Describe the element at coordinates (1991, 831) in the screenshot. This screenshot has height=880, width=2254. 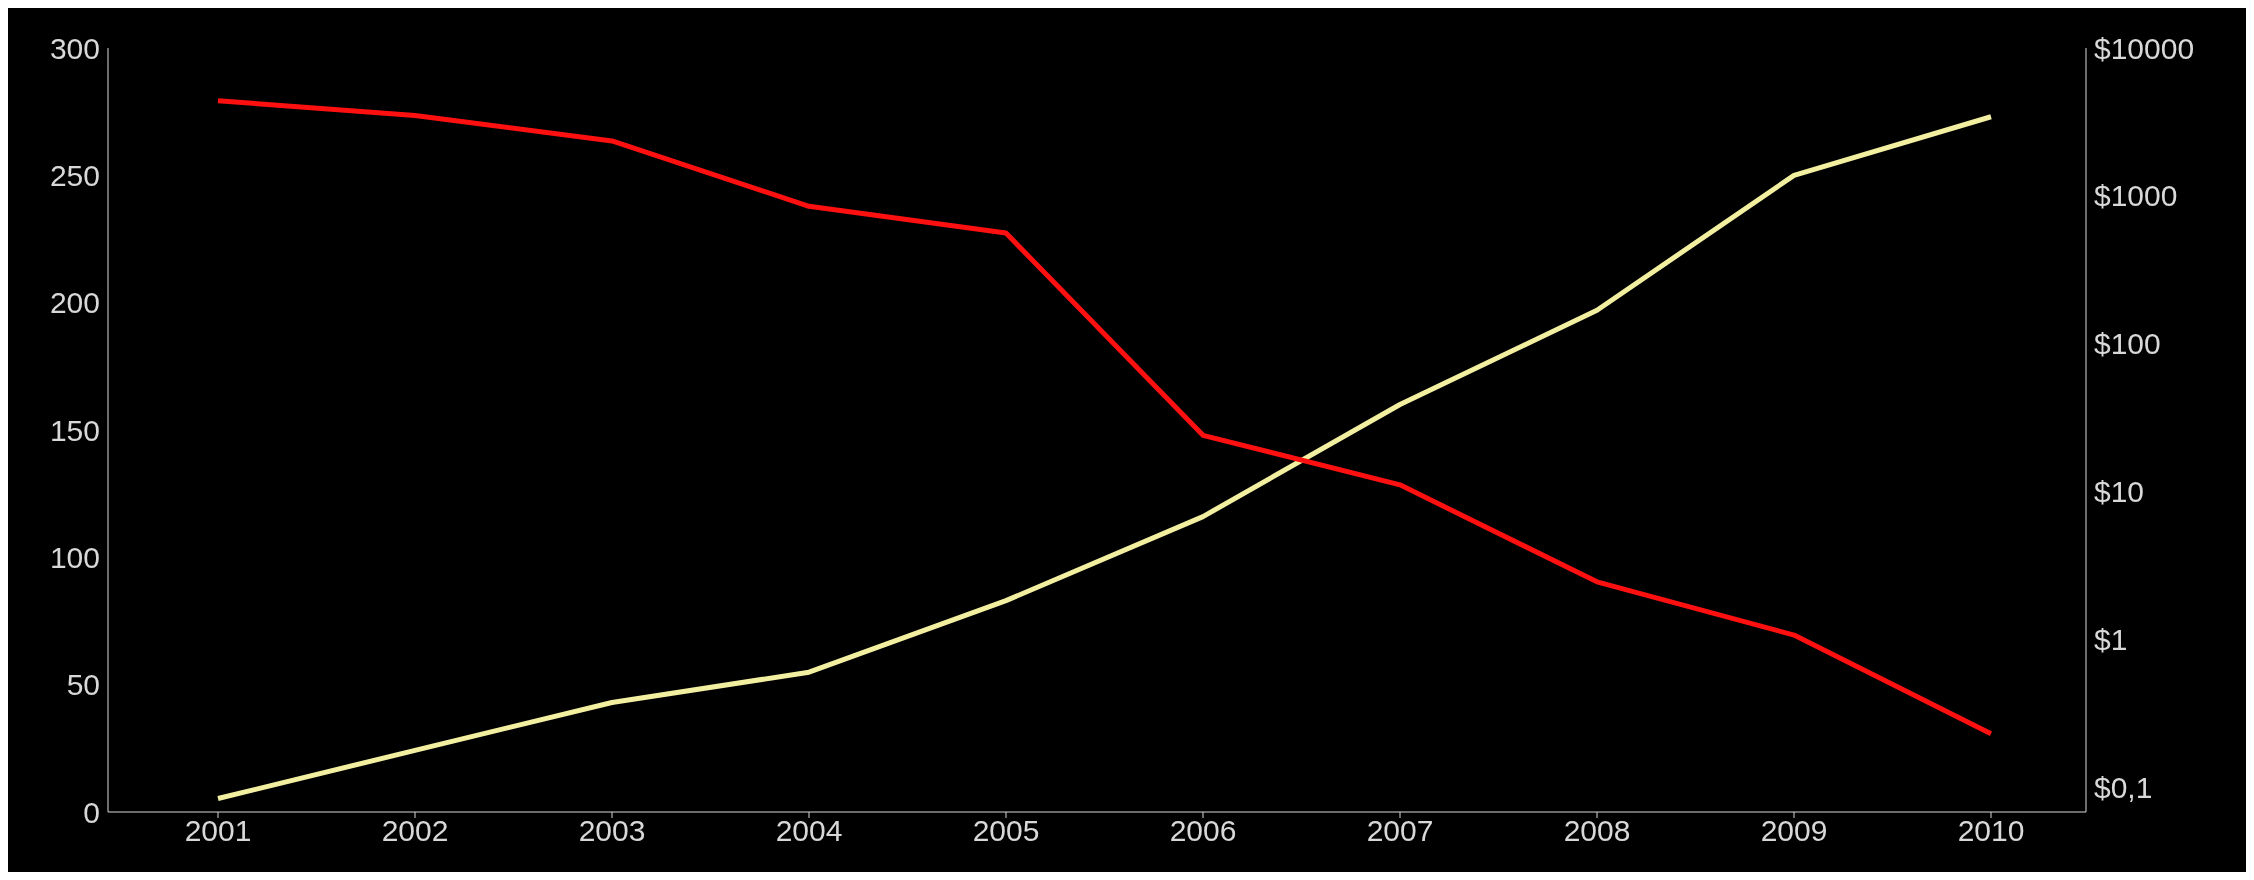
I see `x-tick-label: 2010` at that location.